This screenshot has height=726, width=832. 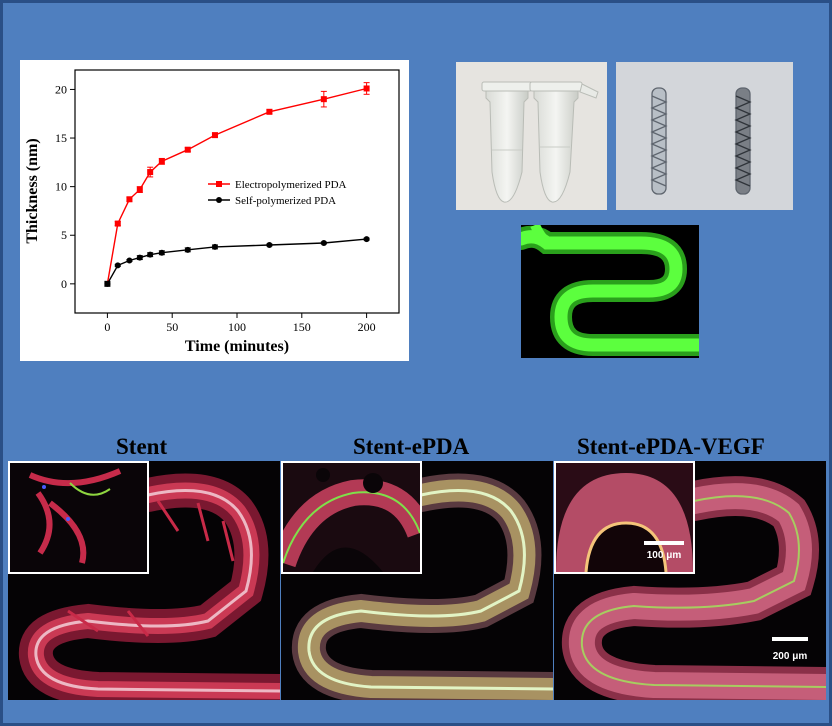 What do you see at coordinates (61, 89) in the screenshot?
I see `y-tick-label: 20` at bounding box center [61, 89].